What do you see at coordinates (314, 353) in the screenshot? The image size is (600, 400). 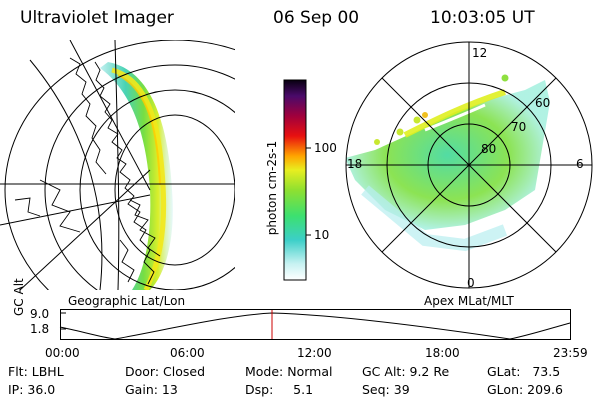 I see `xtick-1200: 12:00` at bounding box center [314, 353].